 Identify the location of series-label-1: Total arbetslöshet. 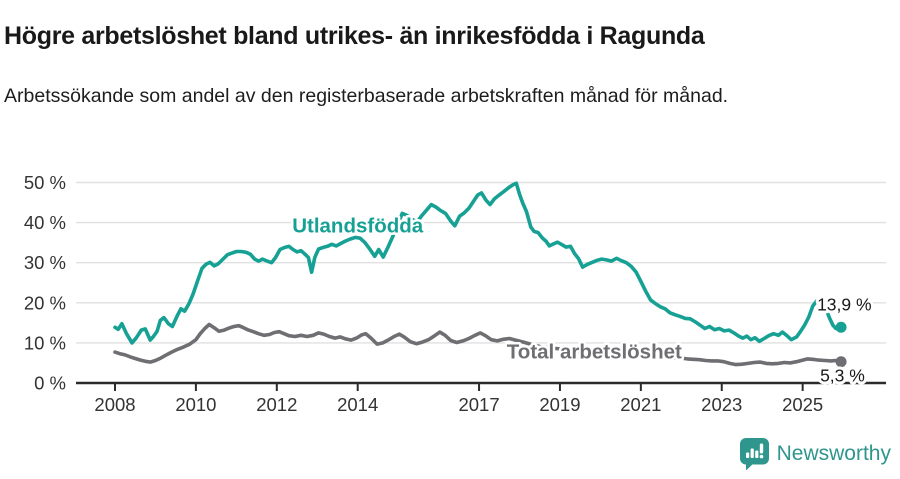
(594, 351).